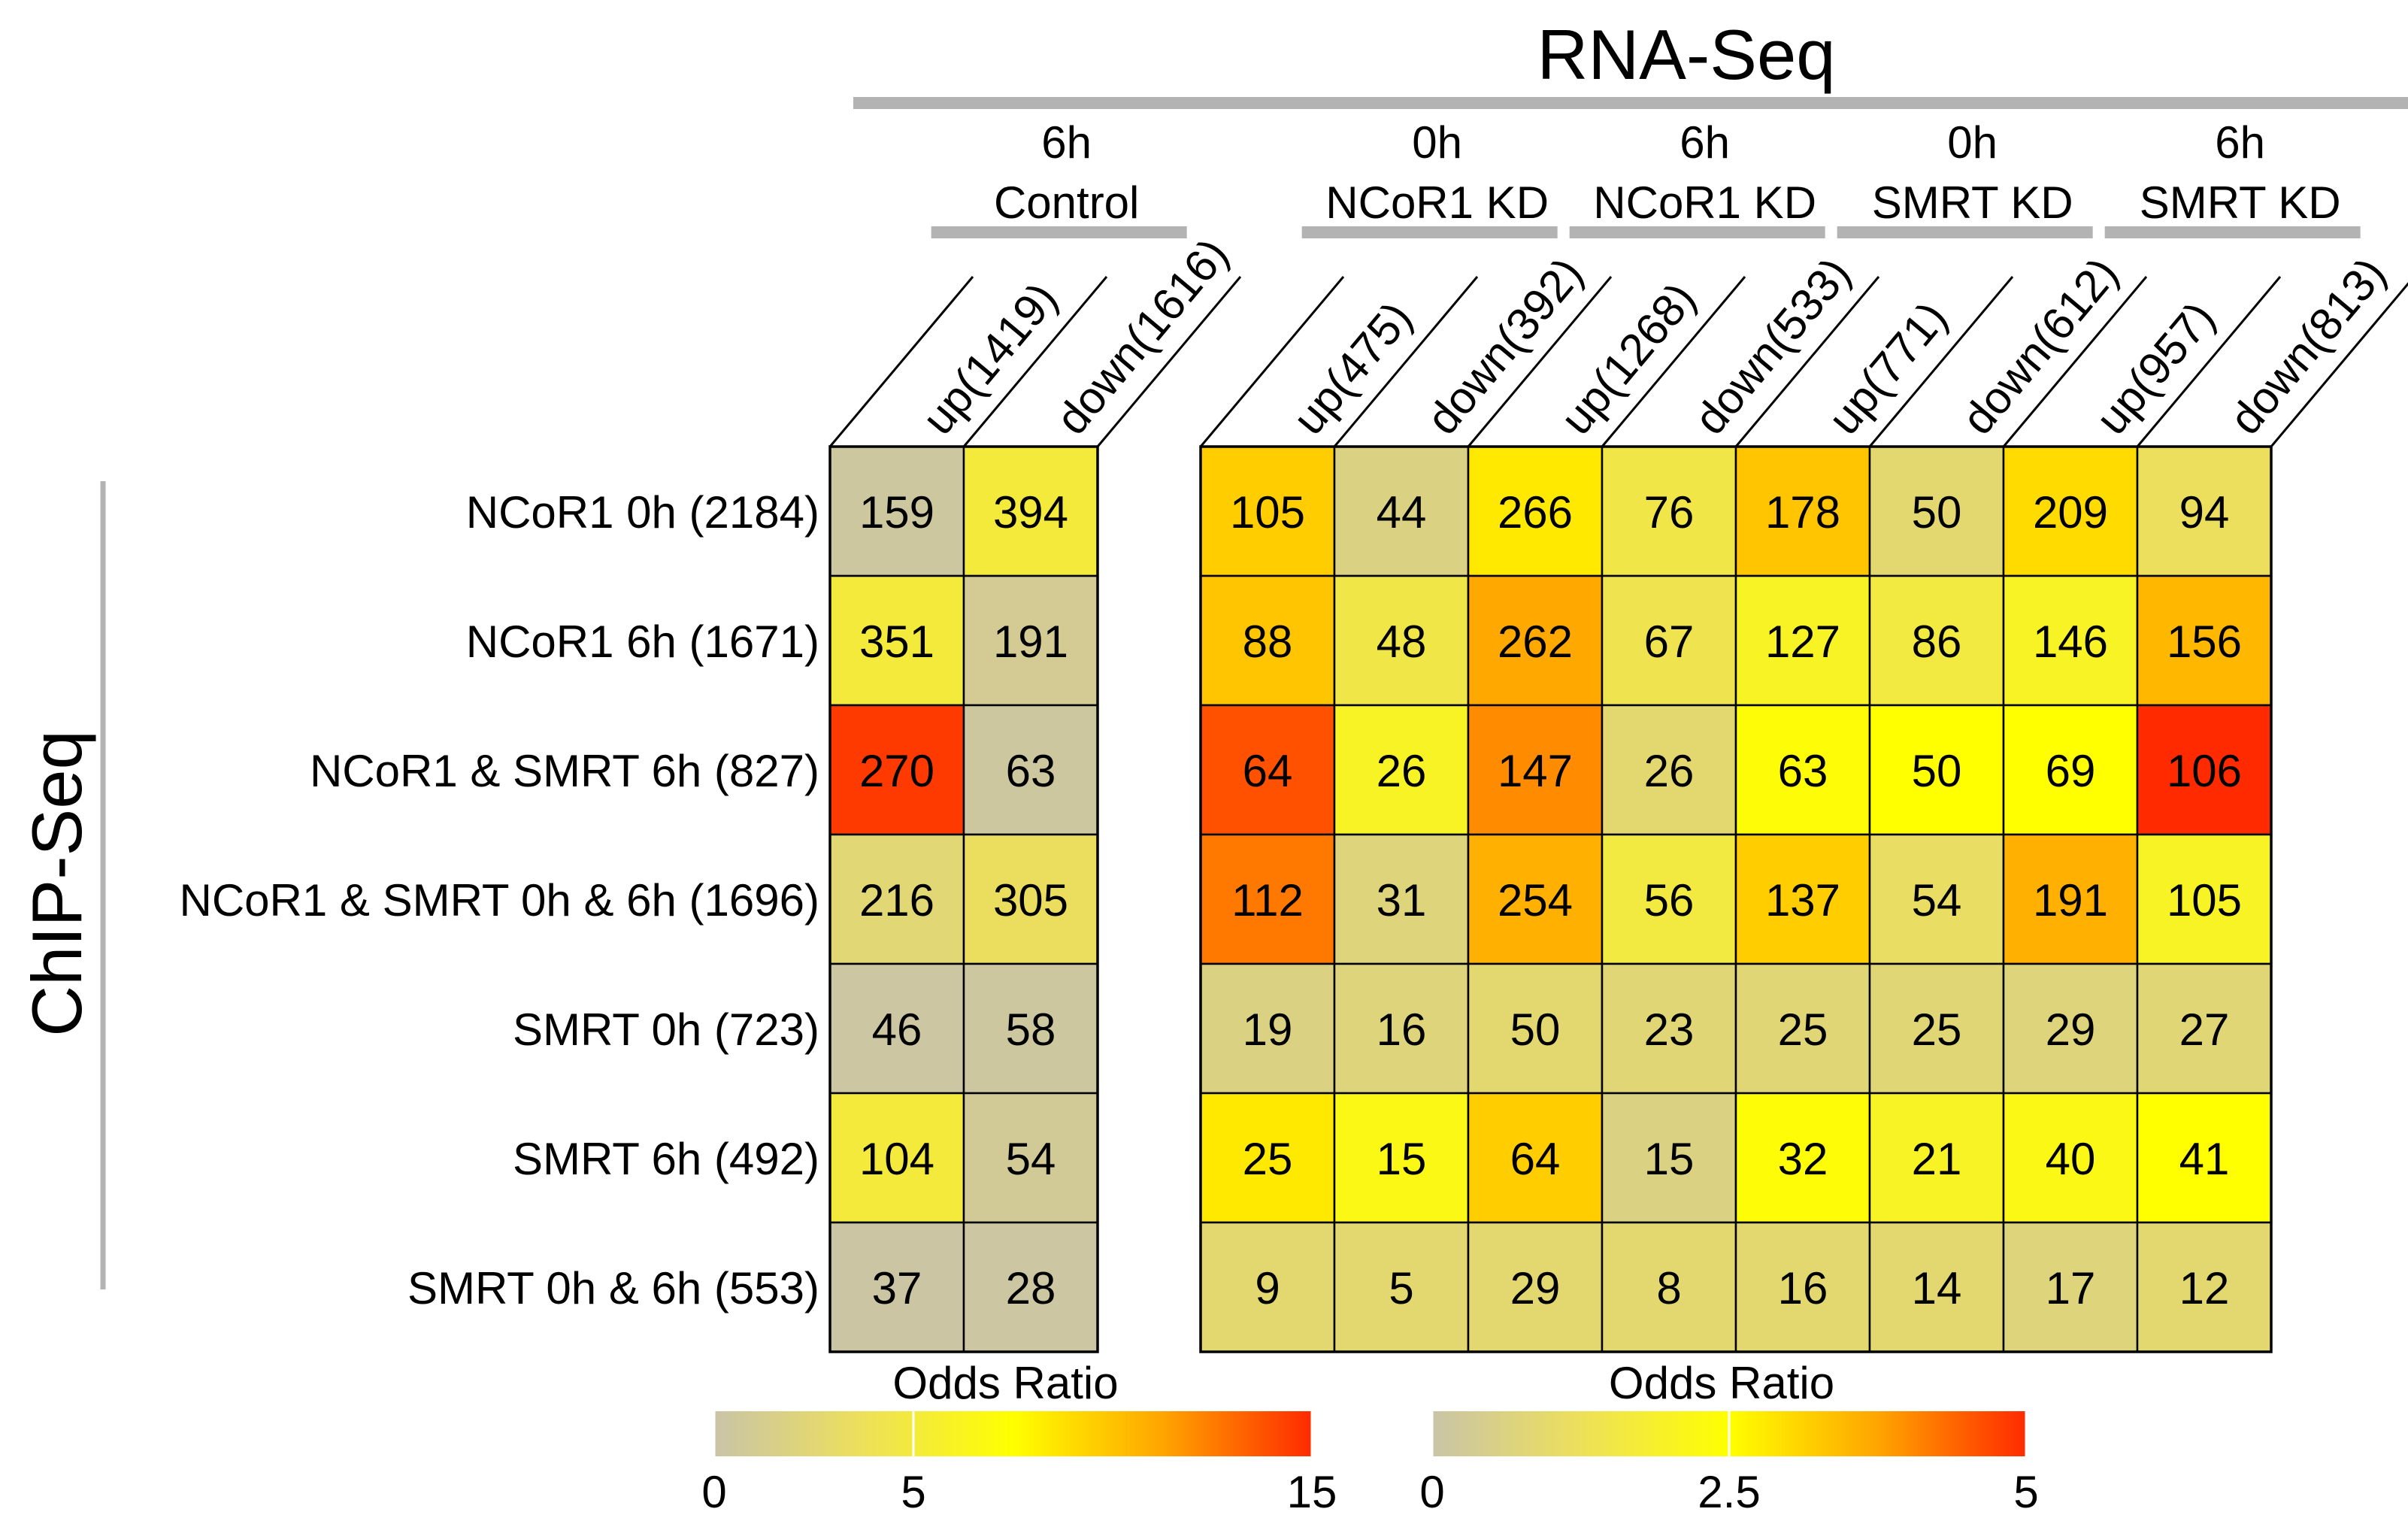 The image size is (2408, 1527). I want to click on cell-value: 27, so click(2204, 1029).